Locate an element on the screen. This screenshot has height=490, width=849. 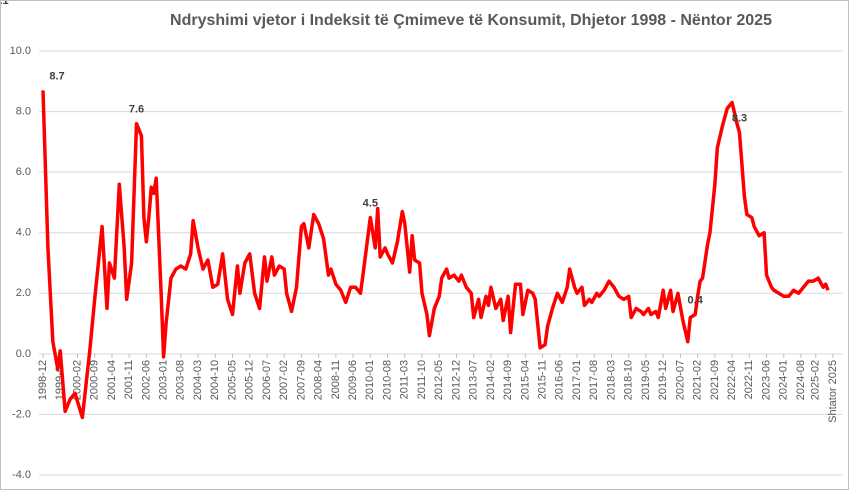
x-tick-label: 2009-06 is located at coordinates (353, 380).